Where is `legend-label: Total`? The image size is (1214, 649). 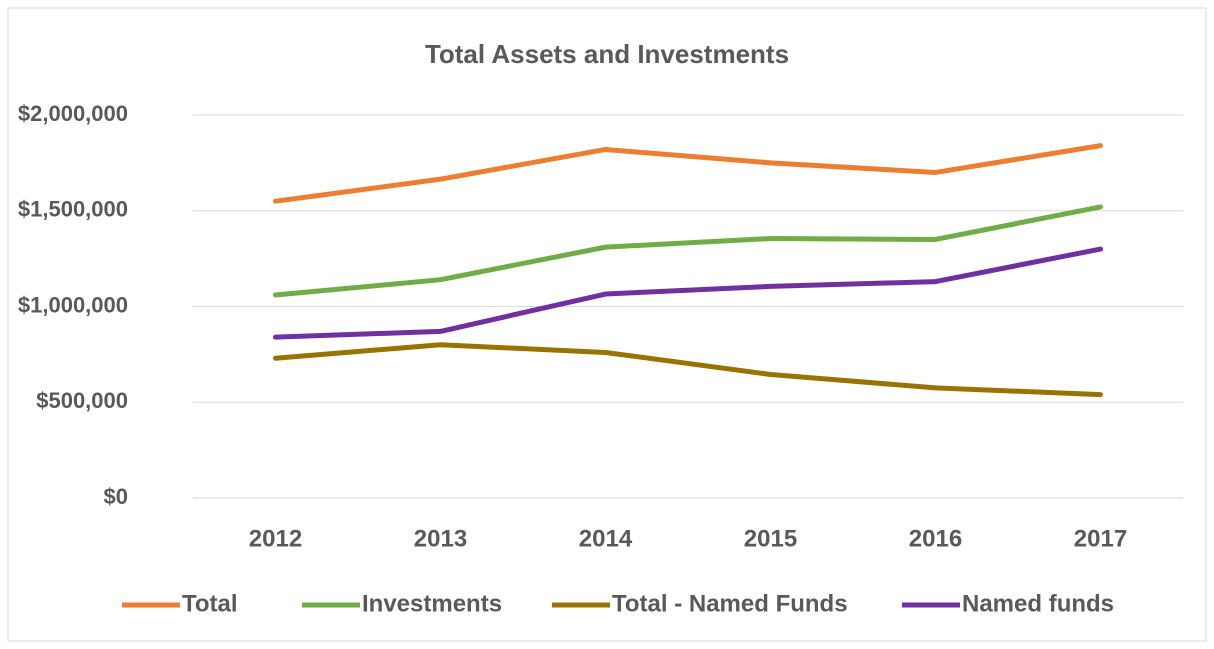
legend-label: Total is located at coordinates (210, 603).